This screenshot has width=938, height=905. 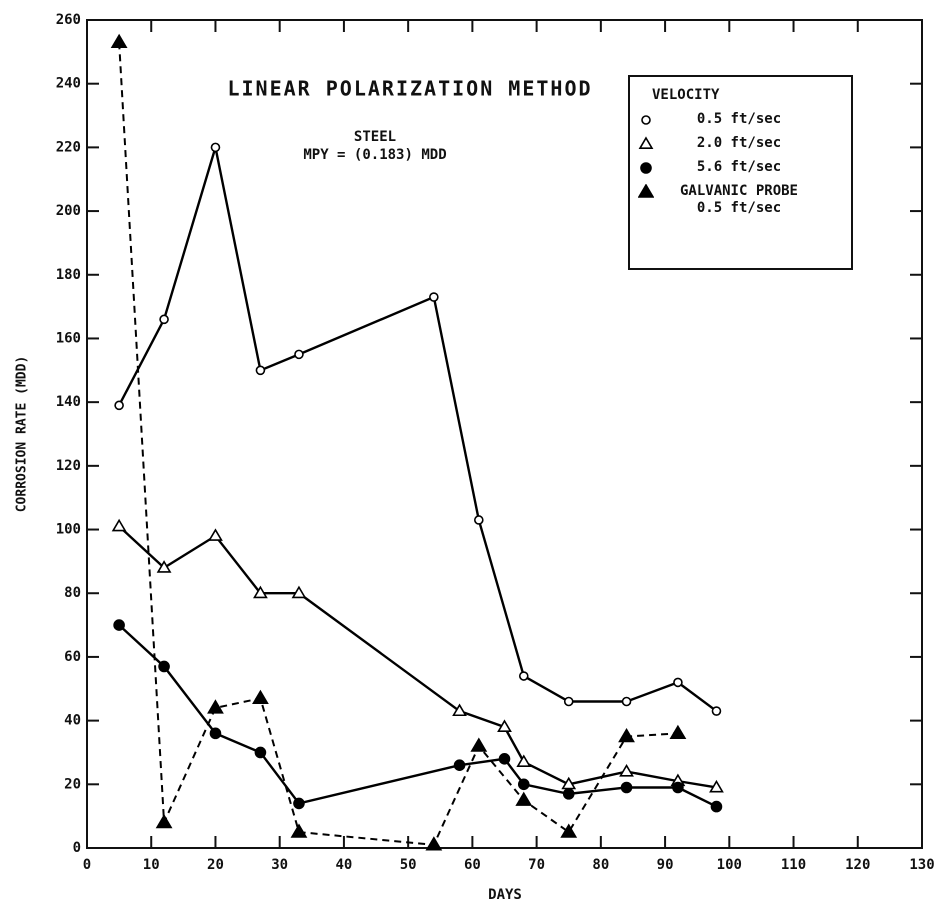 I want to click on legend-entry: 5.6 ft/sec, so click(x=740, y=167).